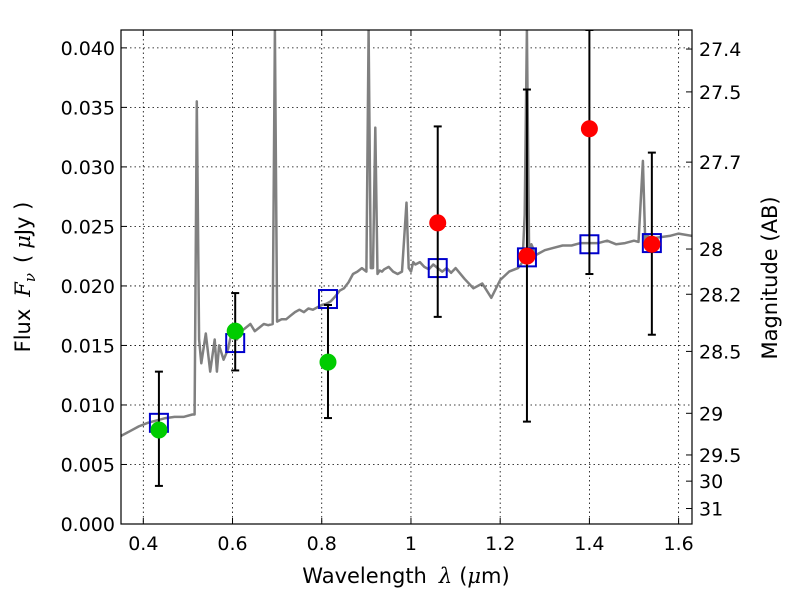 This screenshot has width=800, height=600. I want to click on x-axis-title: Wavelength λ (μm), so click(405, 576).